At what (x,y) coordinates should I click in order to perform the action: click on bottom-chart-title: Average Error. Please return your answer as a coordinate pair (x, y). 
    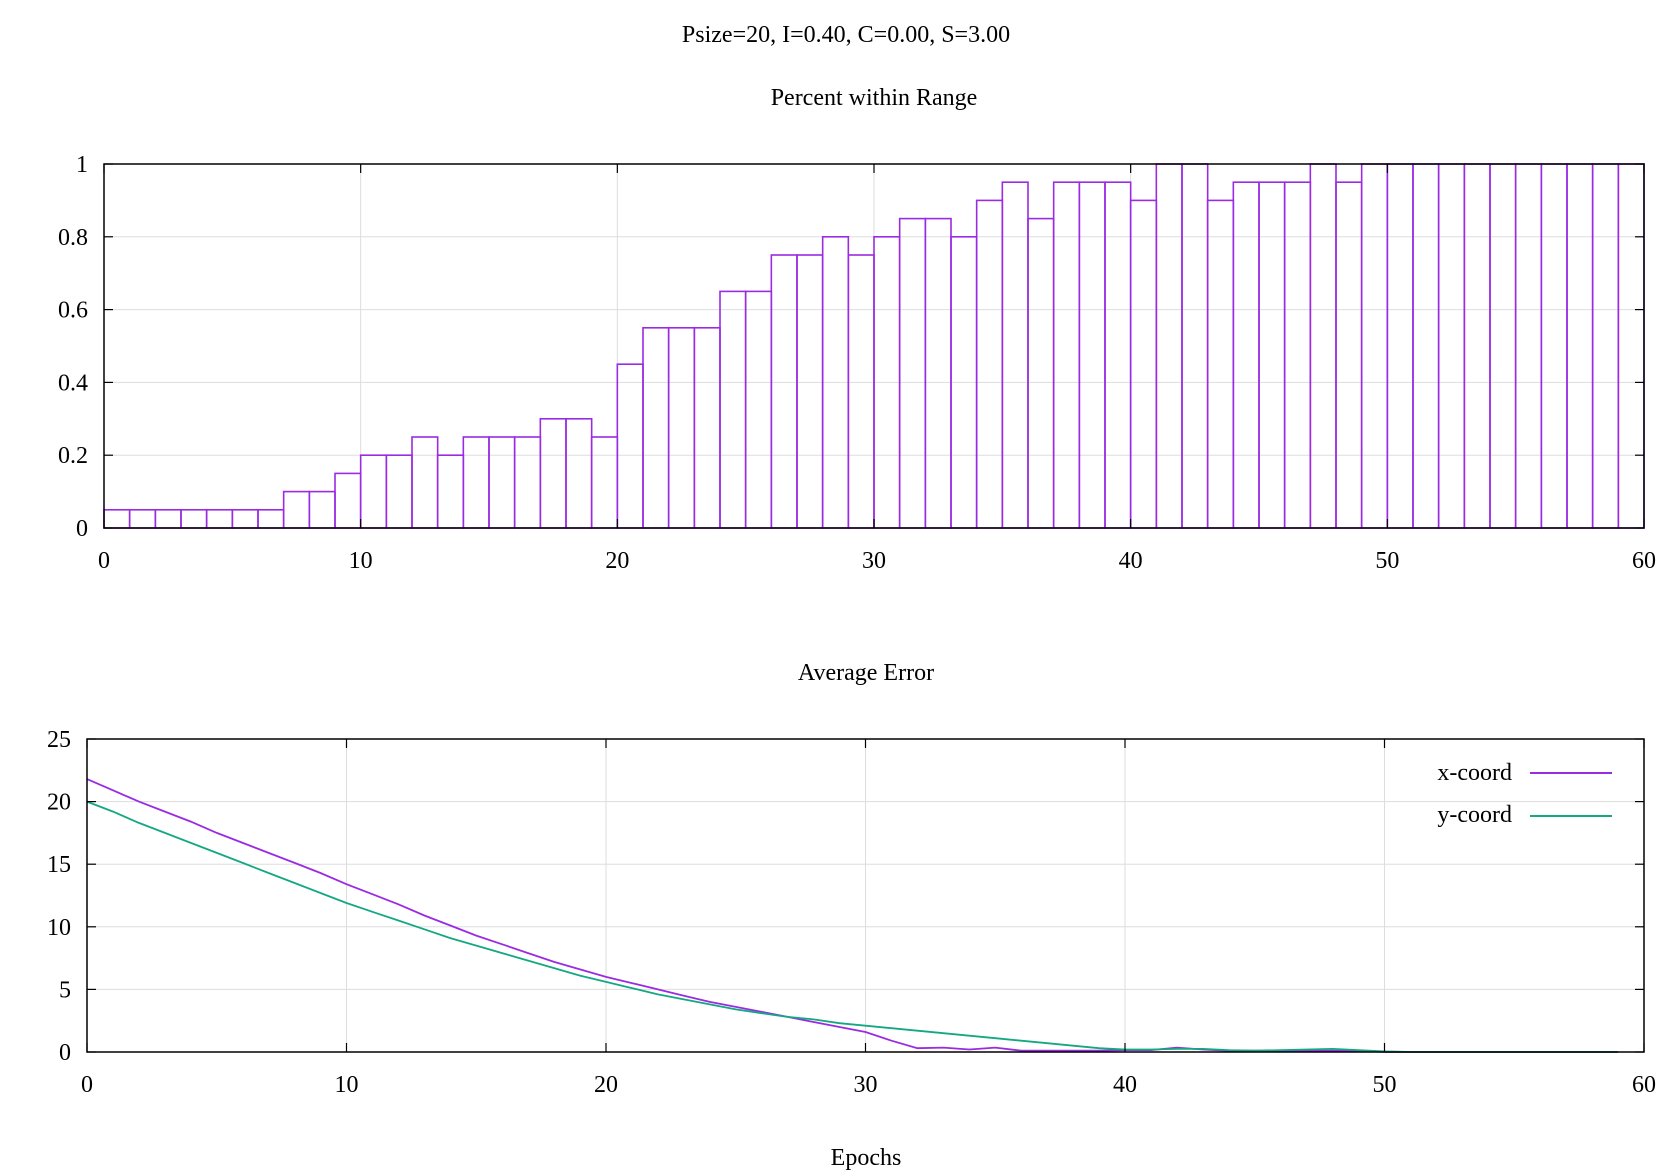
    Looking at the image, I should click on (866, 673).